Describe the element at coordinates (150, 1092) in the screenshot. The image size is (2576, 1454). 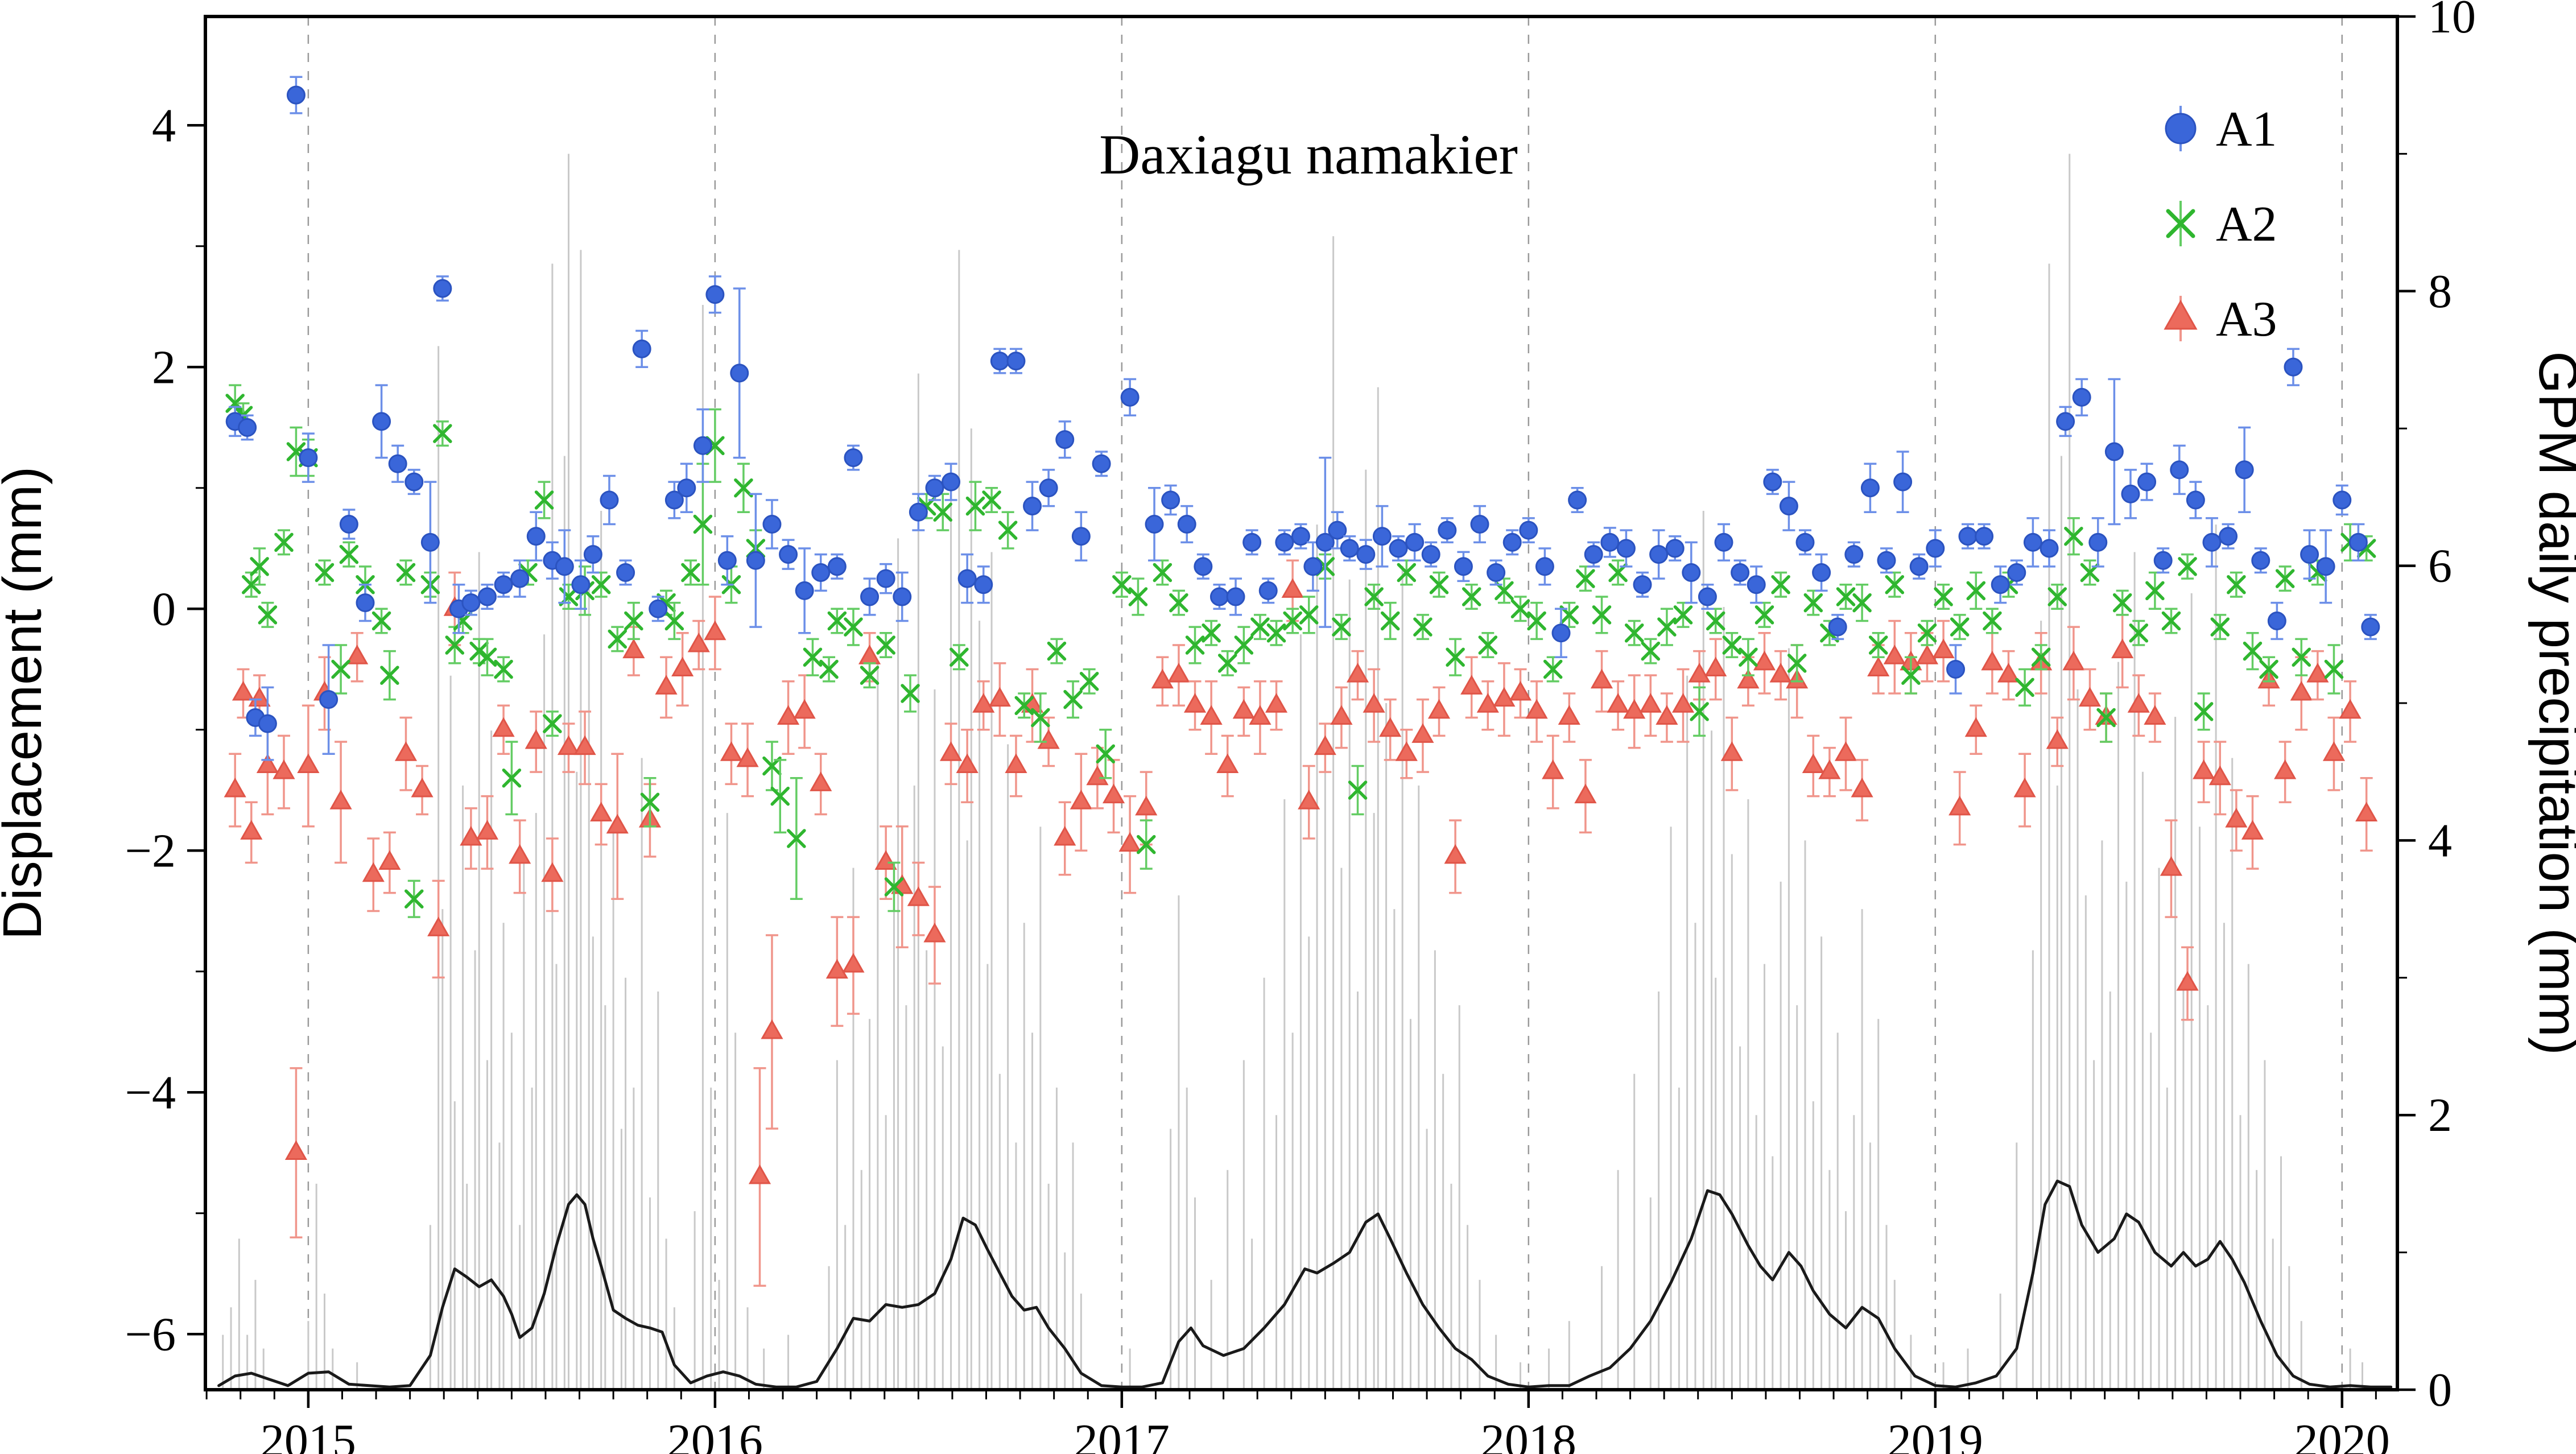
I see `left-tick-label: −4` at that location.